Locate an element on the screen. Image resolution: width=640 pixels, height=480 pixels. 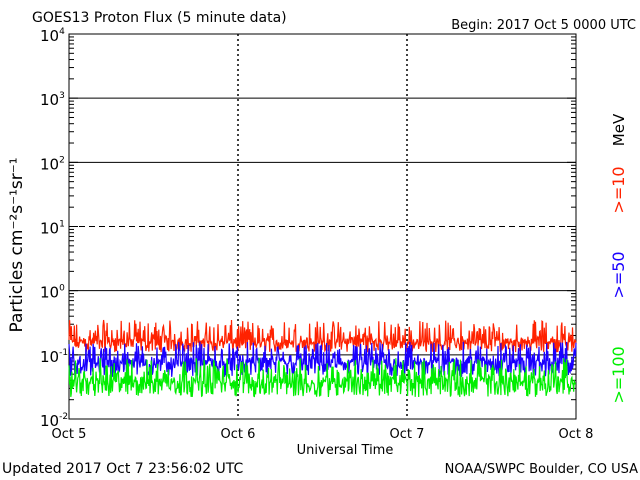
x-tick-label: Oct 6 is located at coordinates (238, 434).